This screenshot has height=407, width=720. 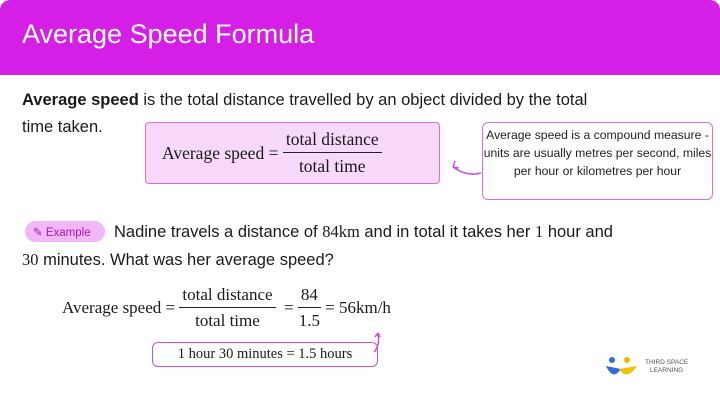 I want to click on formula-equals: =, so click(x=273, y=152).